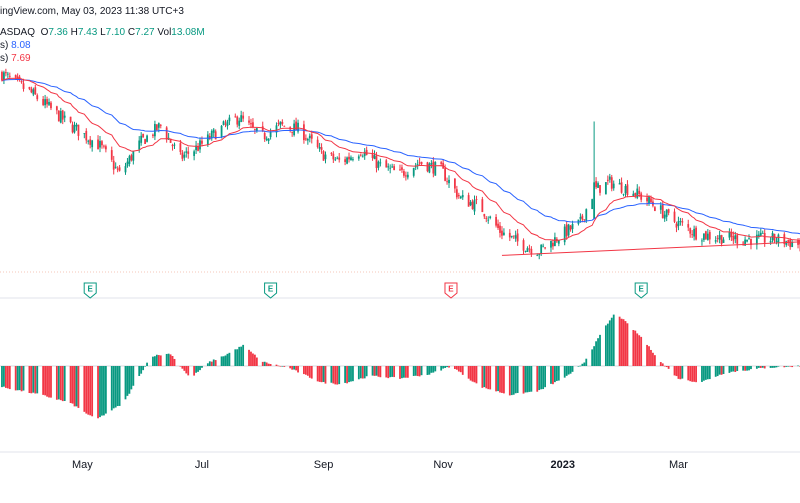 The height and width of the screenshot is (503, 800). Describe the element at coordinates (202, 465) in the screenshot. I see `x-axis-tick-label: Jul` at that location.